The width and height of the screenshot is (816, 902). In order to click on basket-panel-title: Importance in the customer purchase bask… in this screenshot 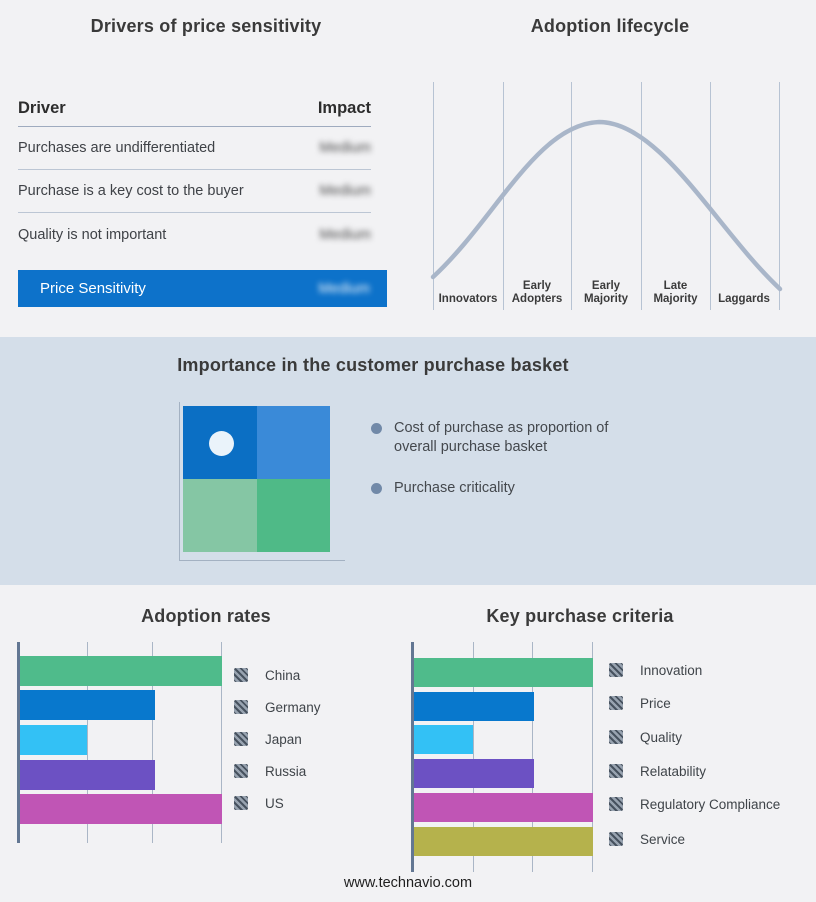, I will do `click(373, 365)`.